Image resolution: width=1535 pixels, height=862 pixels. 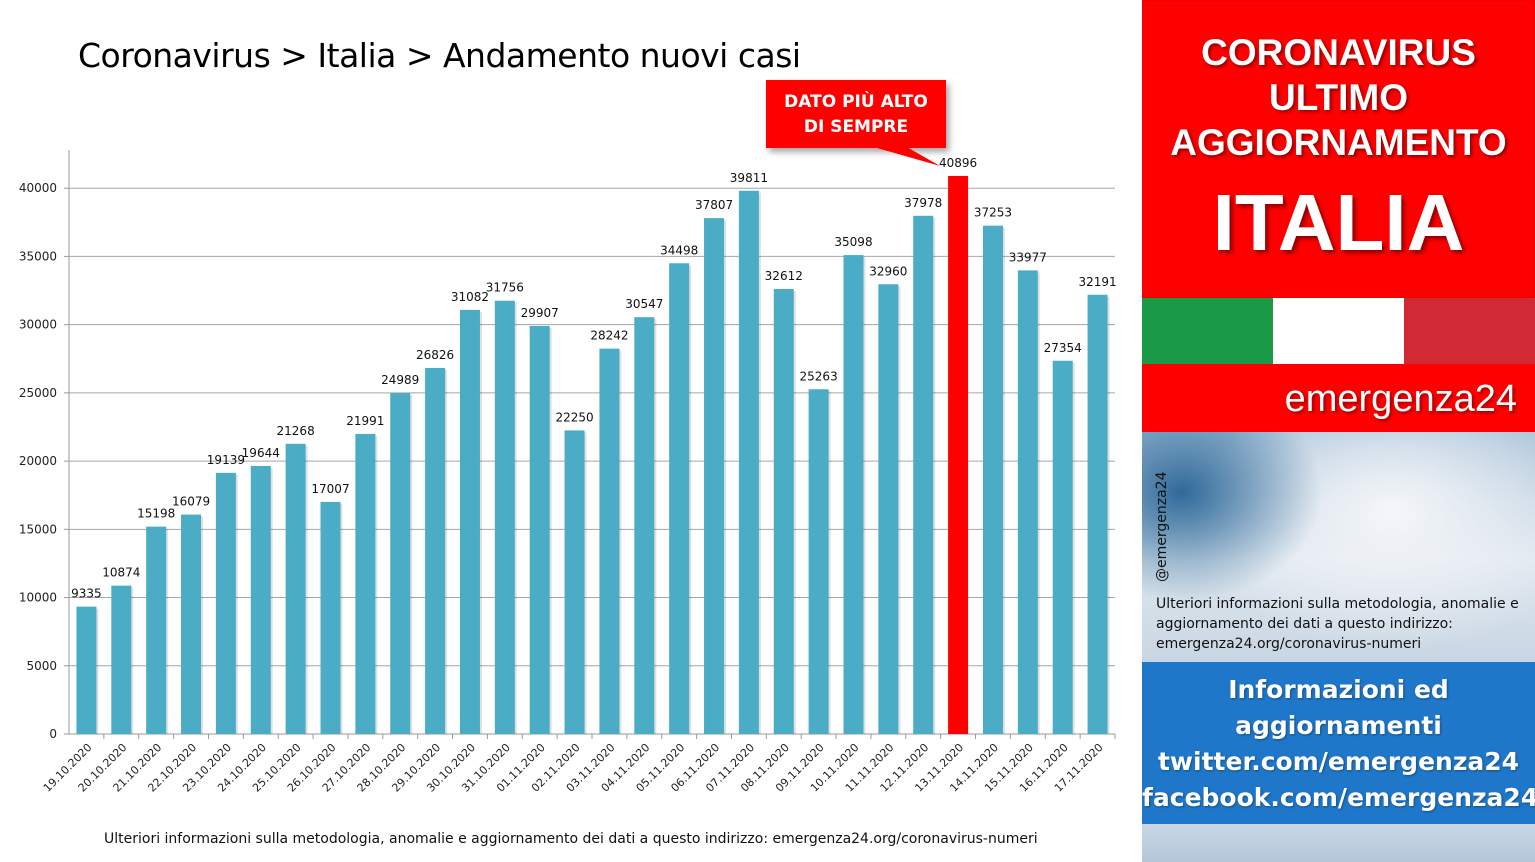 What do you see at coordinates (923, 203) in the screenshot?
I see `data-label: 37978` at bounding box center [923, 203].